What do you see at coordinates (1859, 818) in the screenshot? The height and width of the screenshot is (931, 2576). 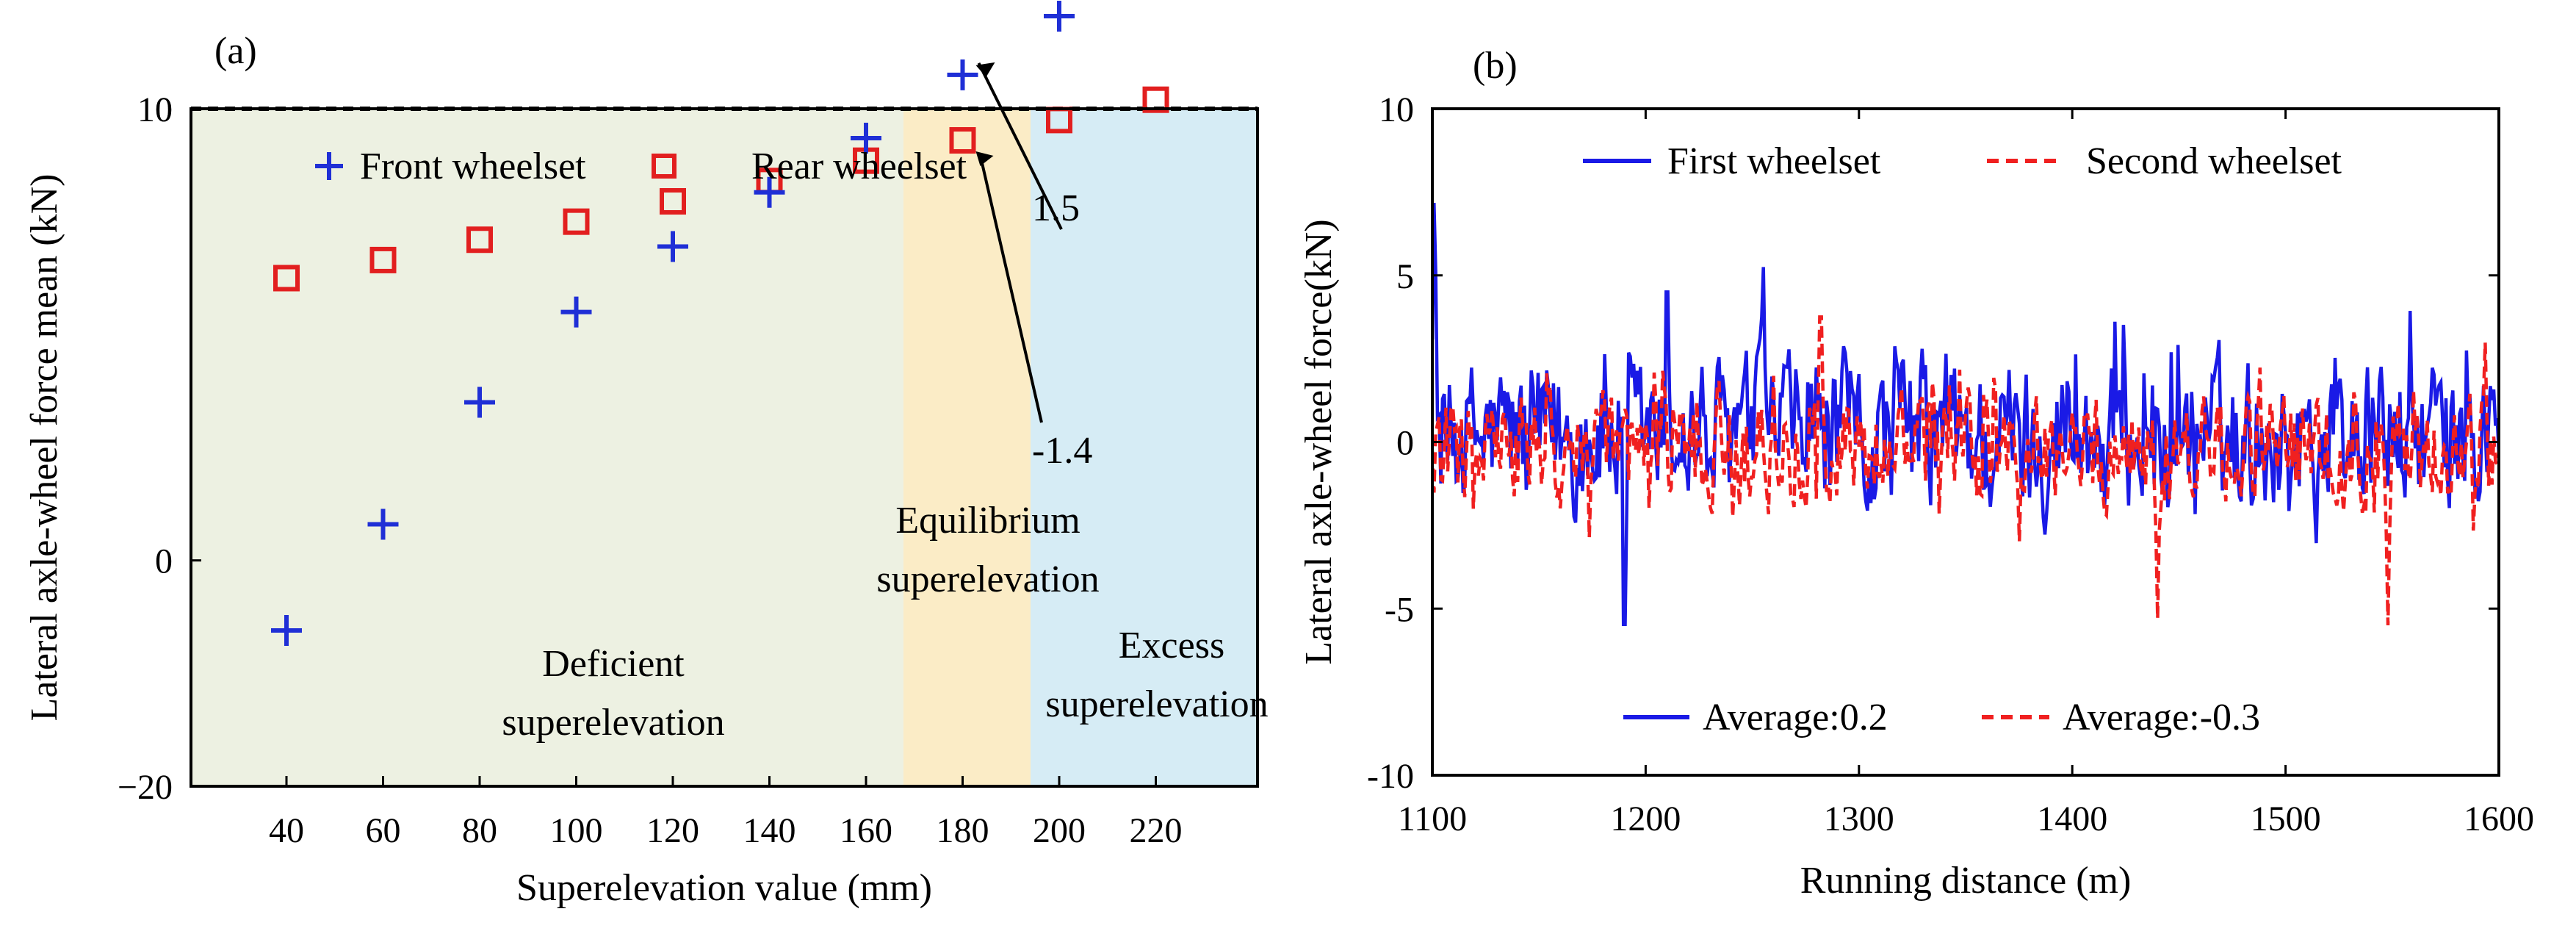 I see `b-x-tick-label-1300: 1300` at bounding box center [1859, 818].